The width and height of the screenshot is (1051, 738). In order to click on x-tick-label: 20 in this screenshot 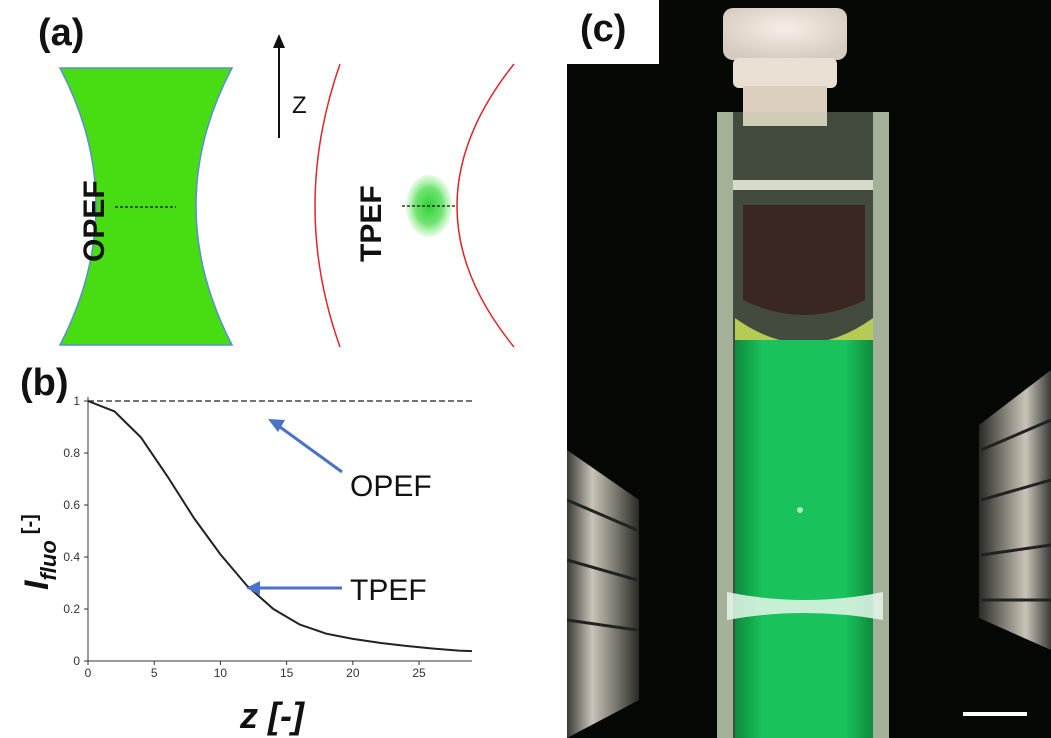, I will do `click(353, 673)`.